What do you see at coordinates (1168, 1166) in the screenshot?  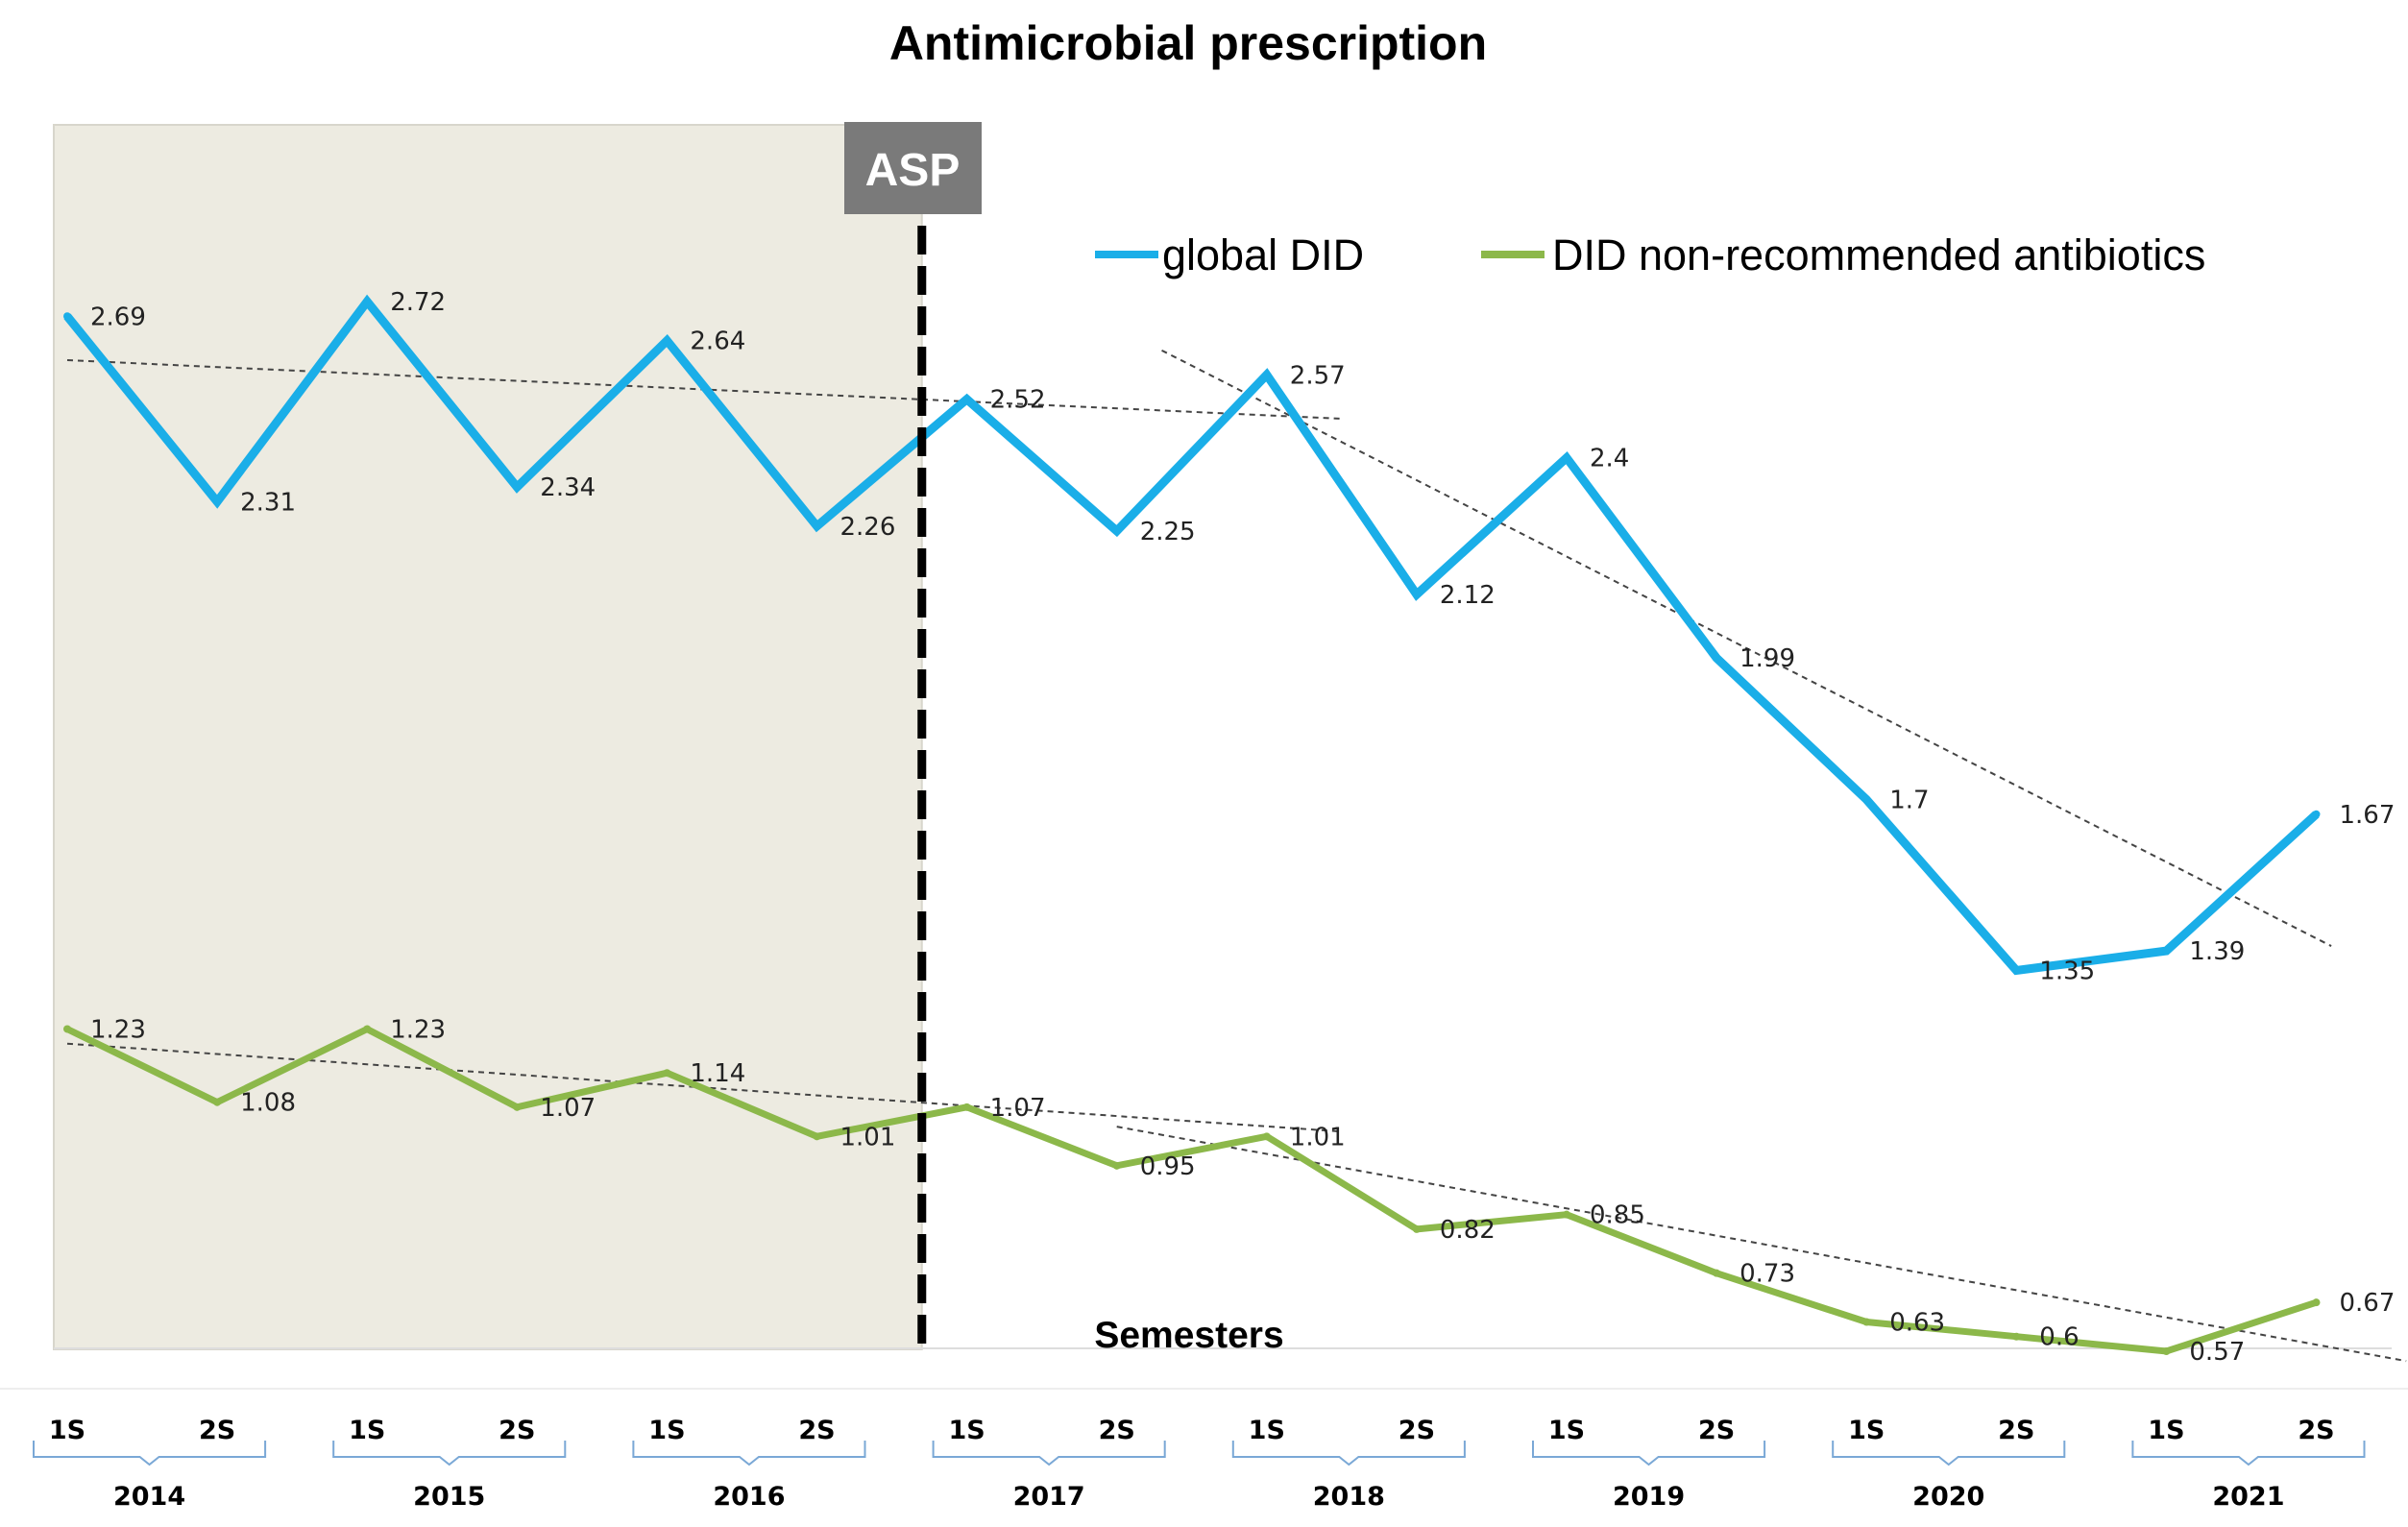 I see `data-label: 0.95` at bounding box center [1168, 1166].